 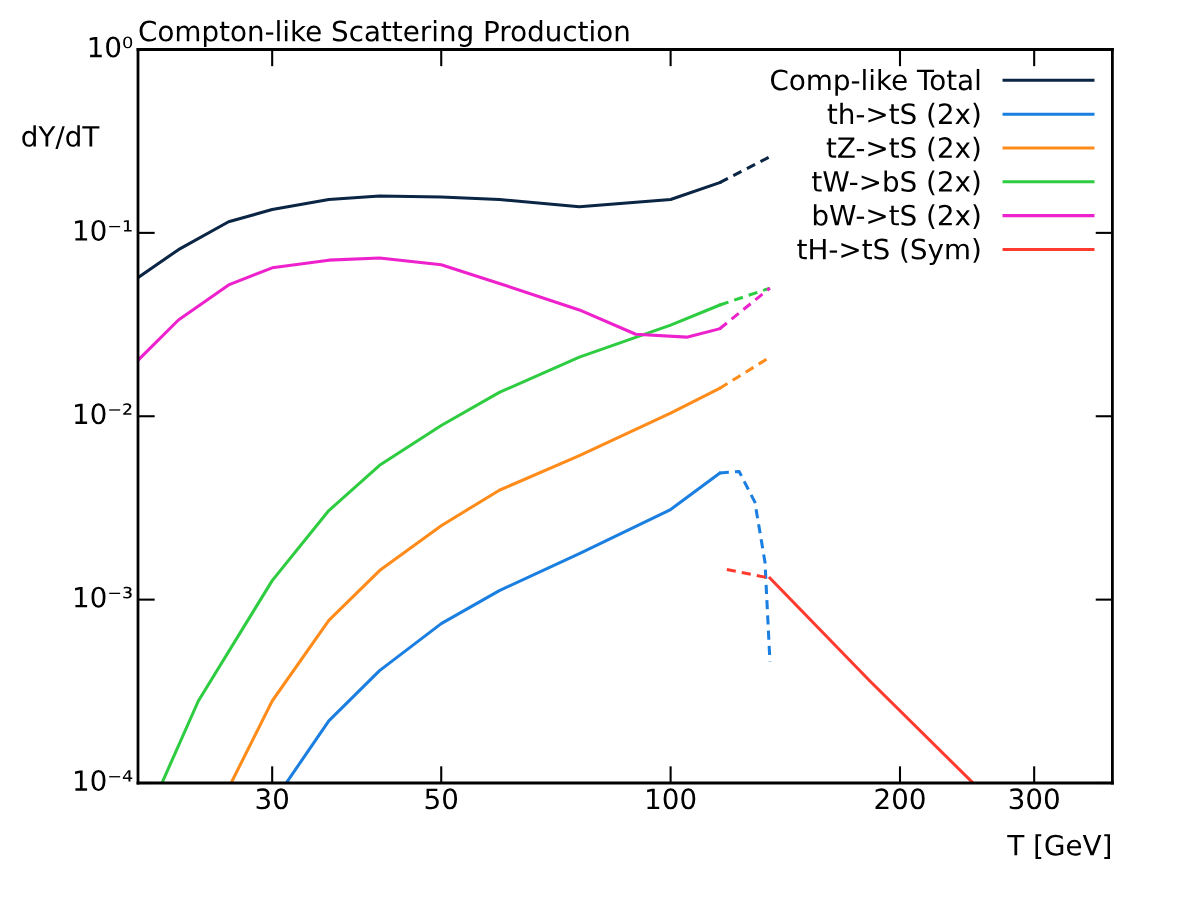 I want to click on chart-title: Compton-like Scattering Production, so click(x=384, y=33).